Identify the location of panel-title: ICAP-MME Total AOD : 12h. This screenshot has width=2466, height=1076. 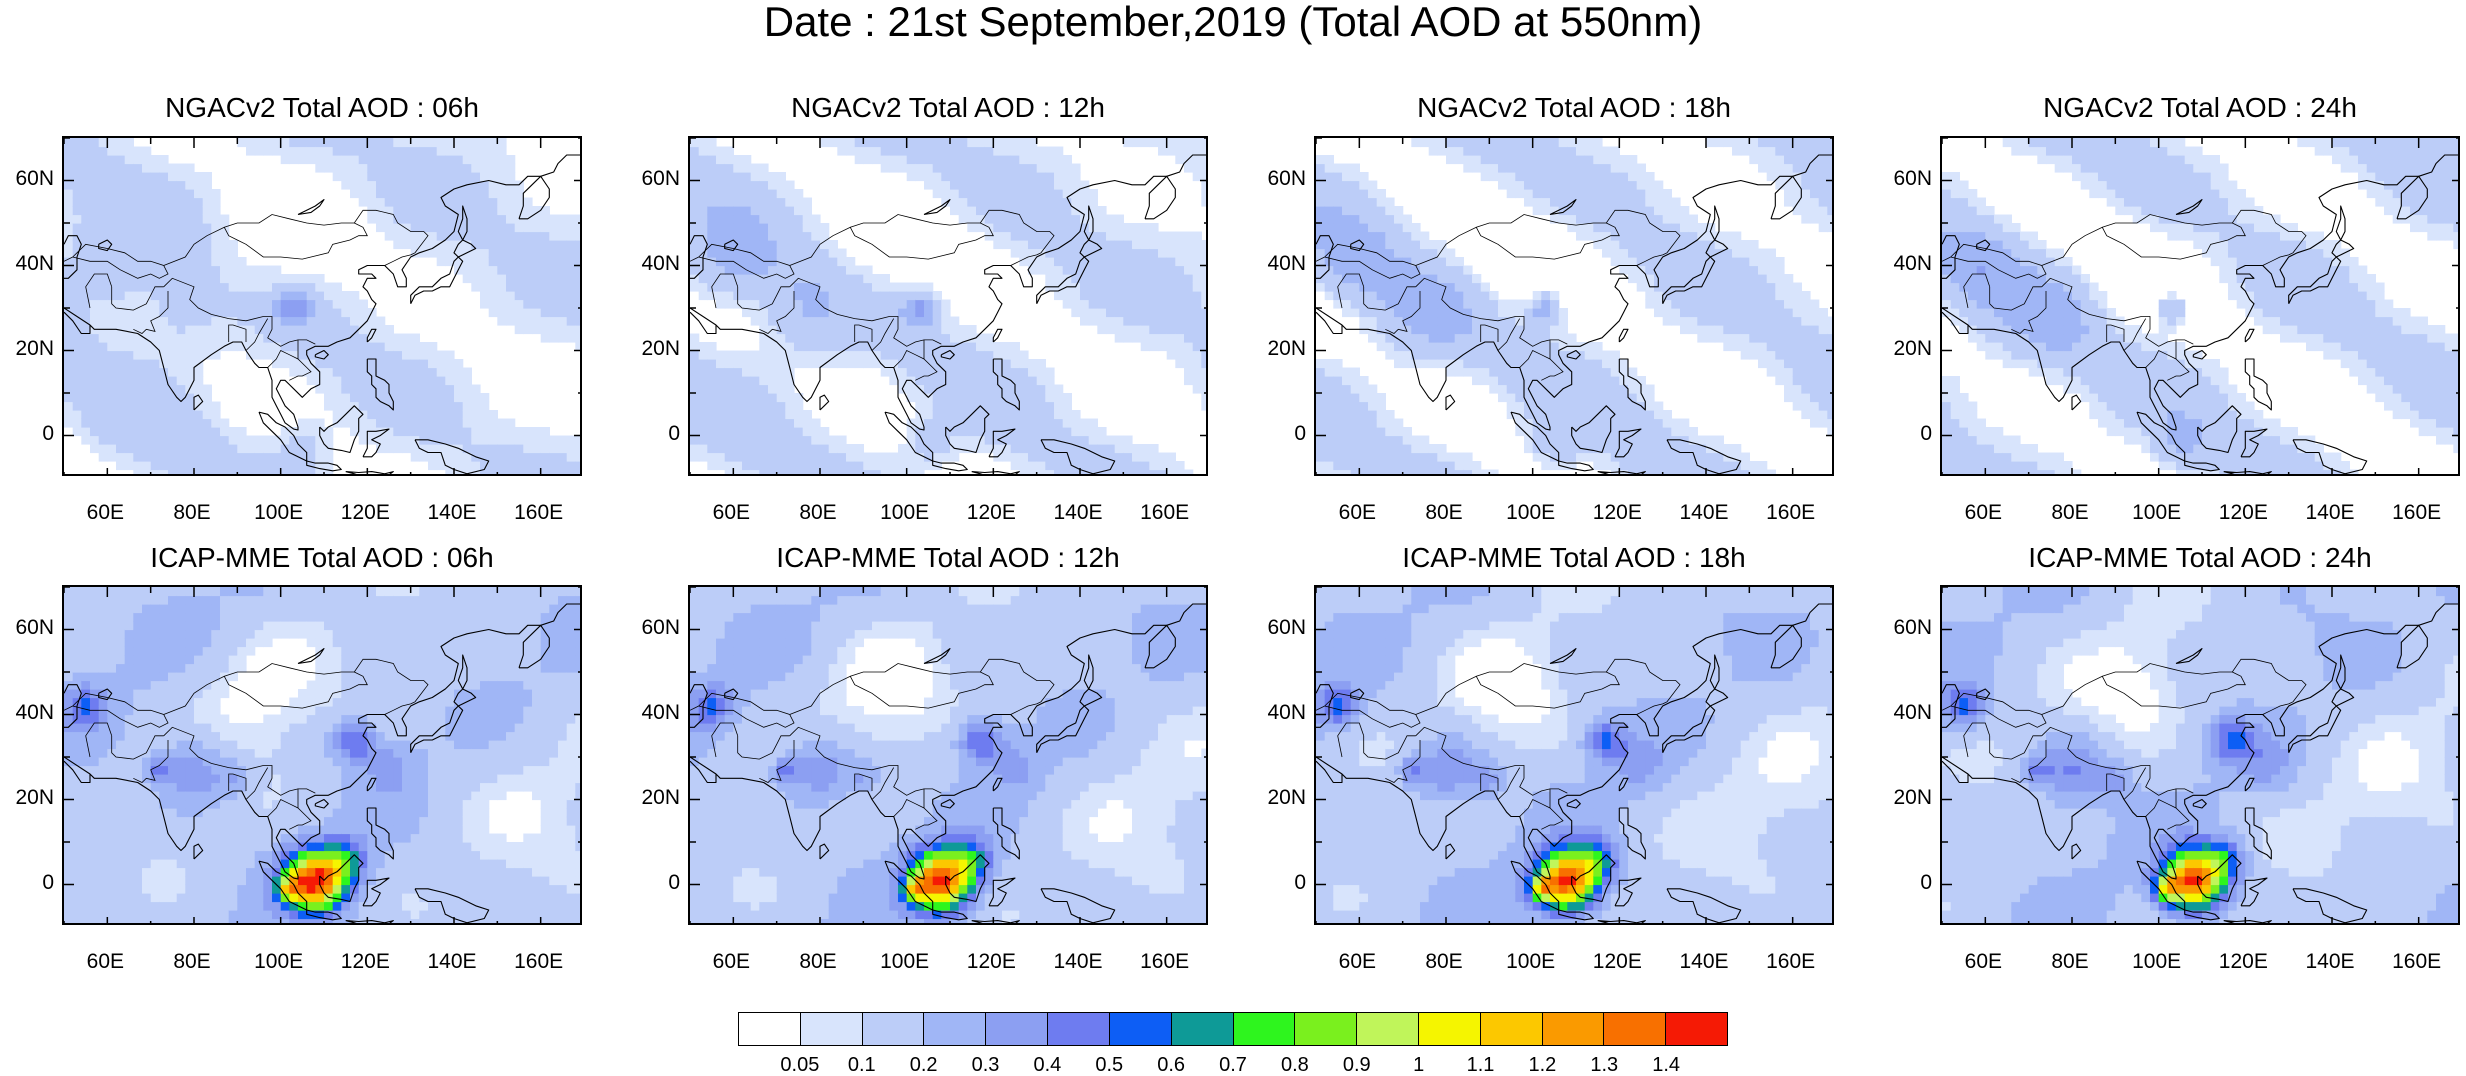
(948, 558).